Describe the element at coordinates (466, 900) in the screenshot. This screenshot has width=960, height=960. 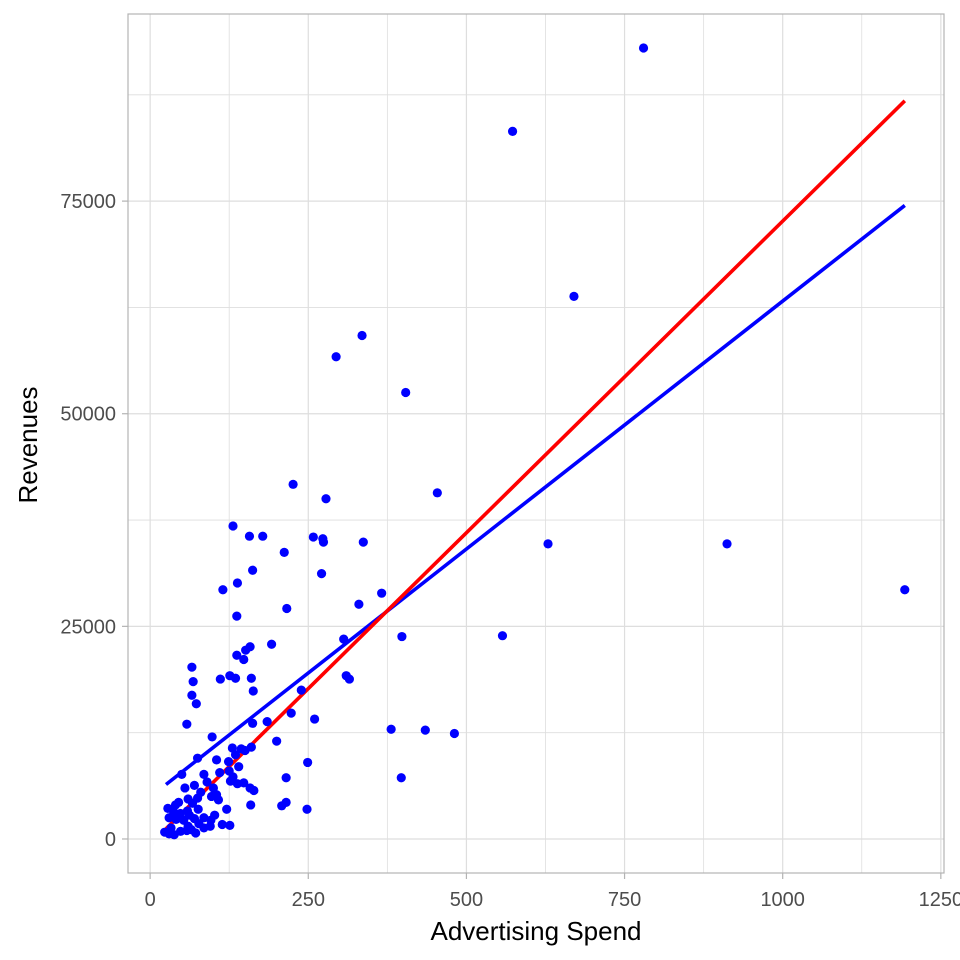
I see `x-tick-label: 500` at that location.